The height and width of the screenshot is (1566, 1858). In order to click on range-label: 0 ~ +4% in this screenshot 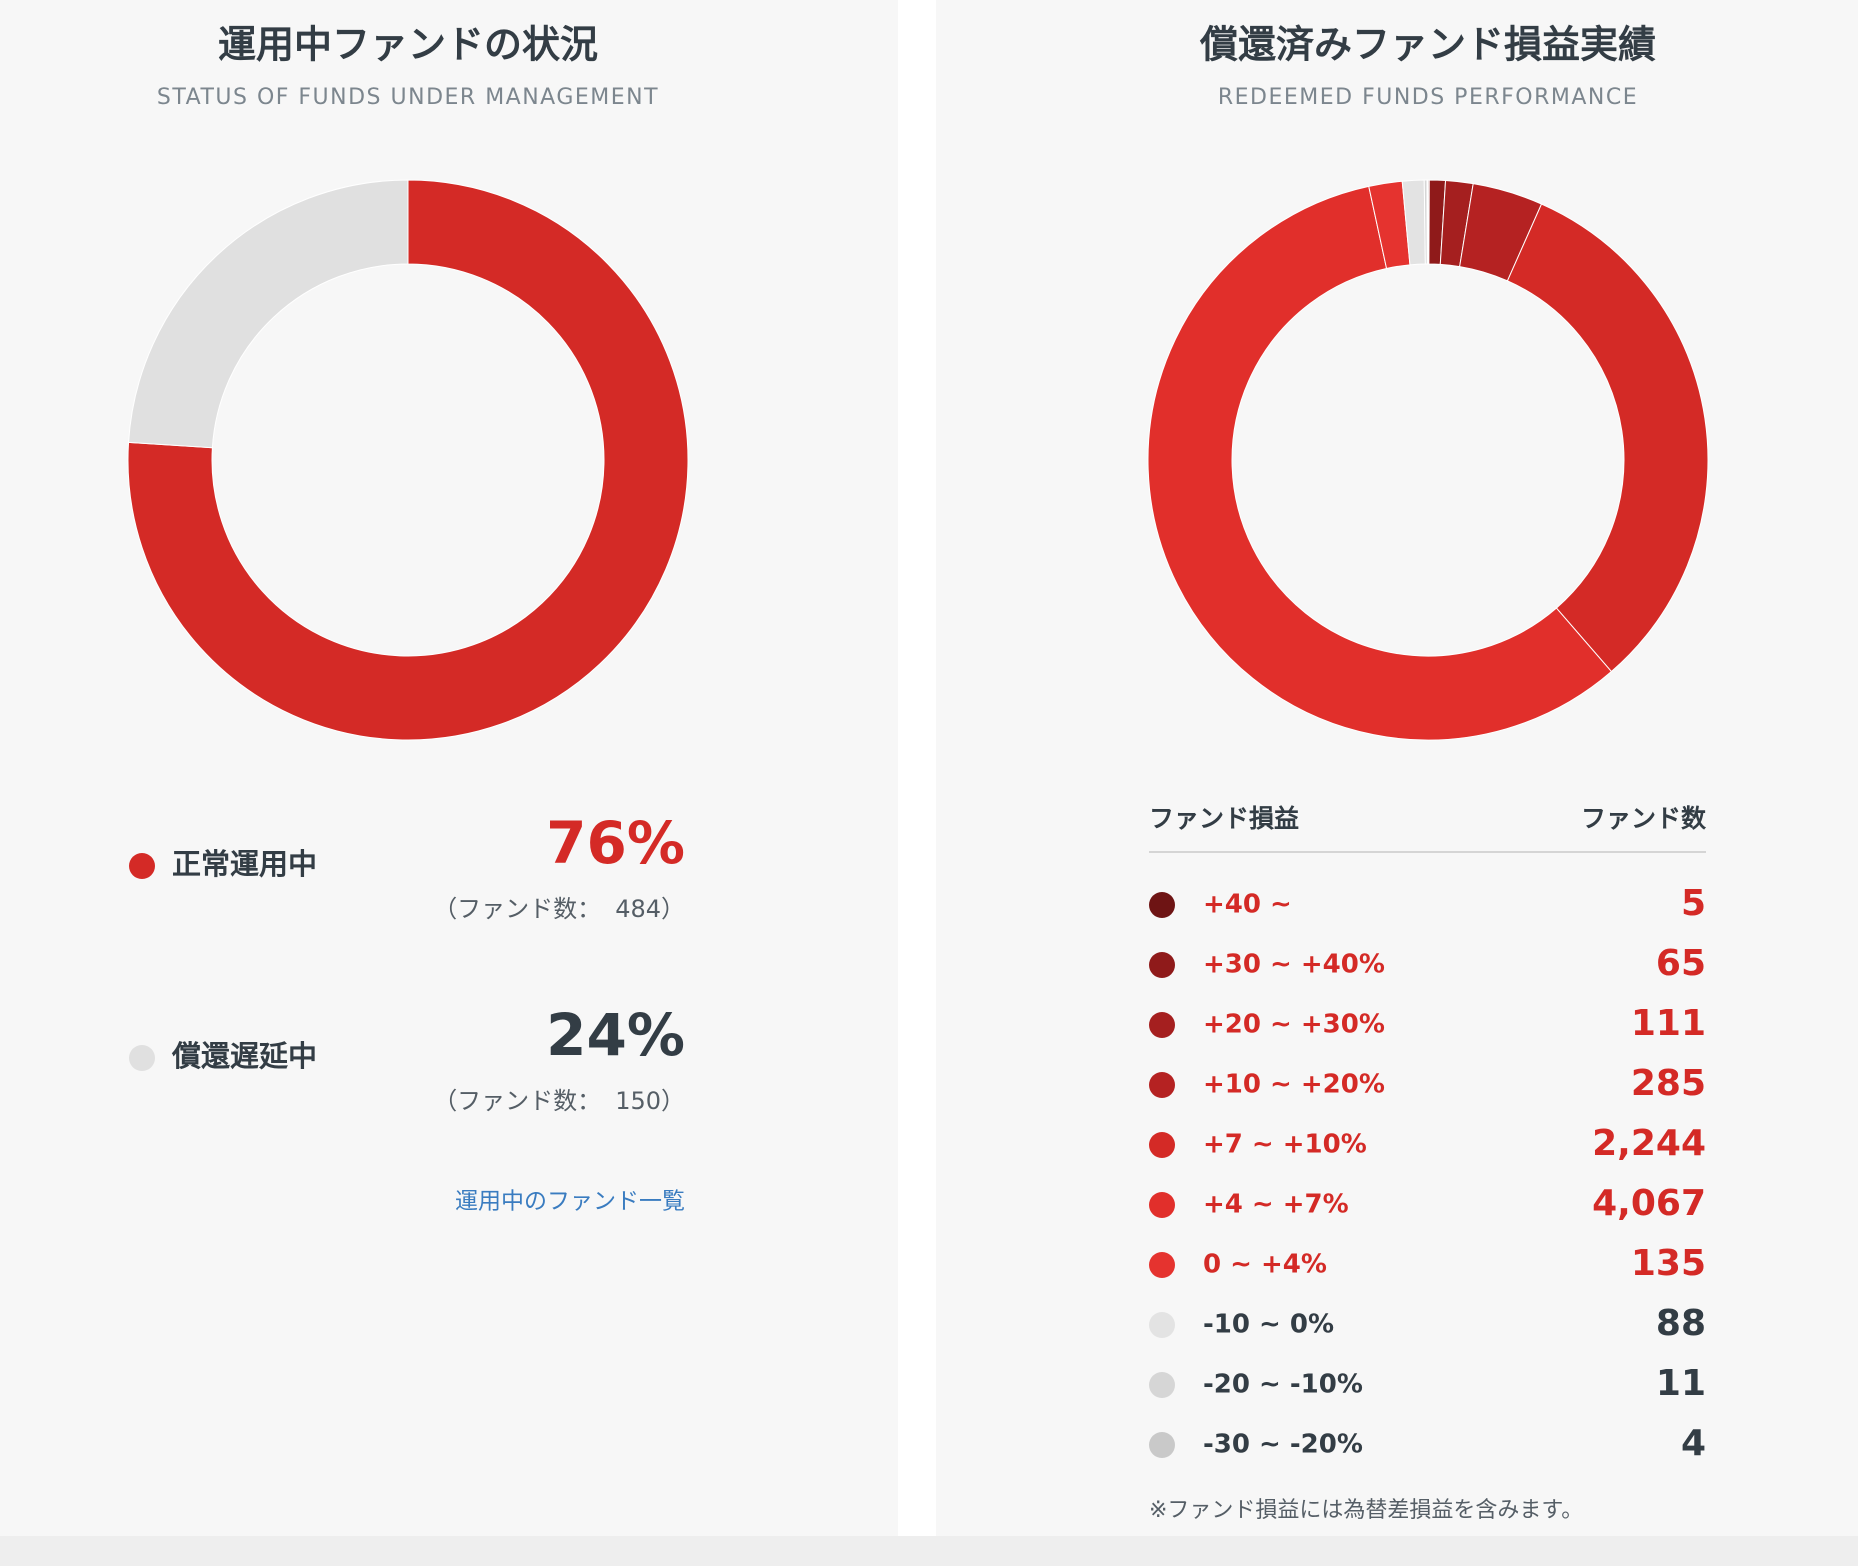, I will do `click(1265, 1265)`.